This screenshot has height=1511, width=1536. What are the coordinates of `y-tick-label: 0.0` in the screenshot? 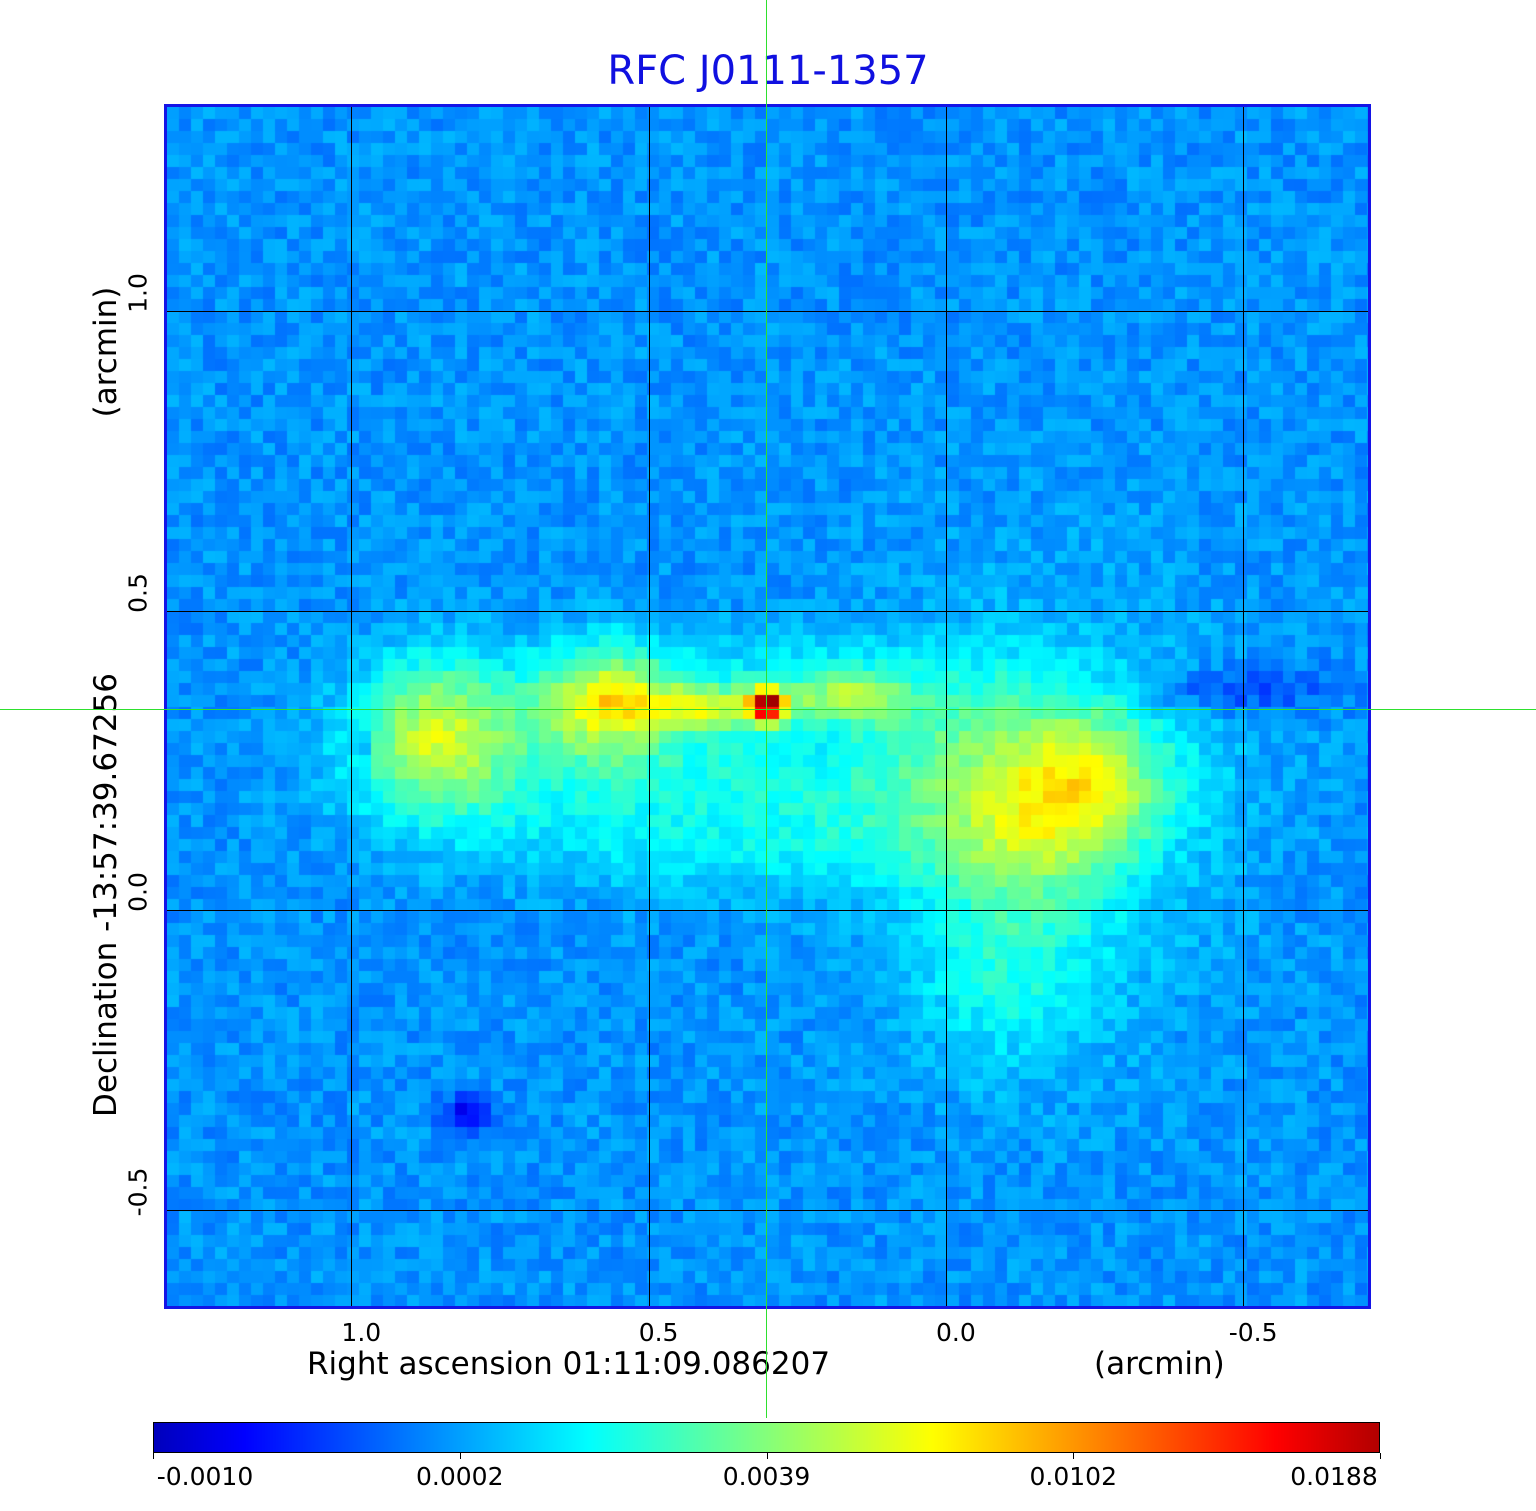 It's located at (138, 892).